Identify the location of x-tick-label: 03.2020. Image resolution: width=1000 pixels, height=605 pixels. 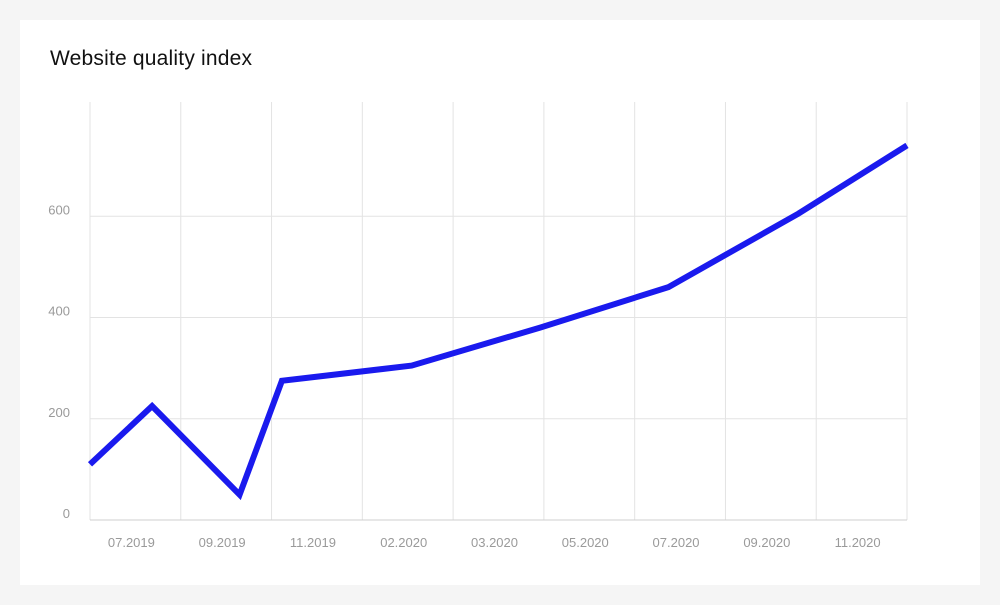
(494, 542).